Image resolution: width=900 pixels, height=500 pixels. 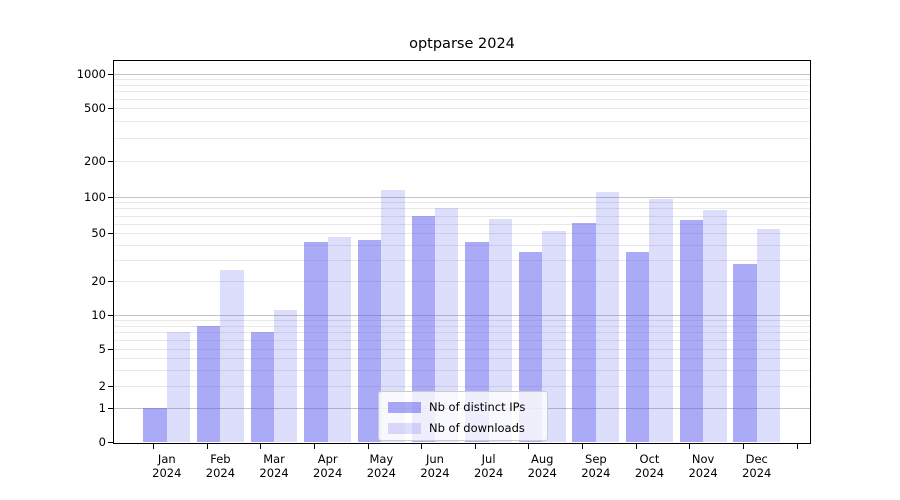 I want to click on x-tick-label: May 2024, so click(x=381, y=466).